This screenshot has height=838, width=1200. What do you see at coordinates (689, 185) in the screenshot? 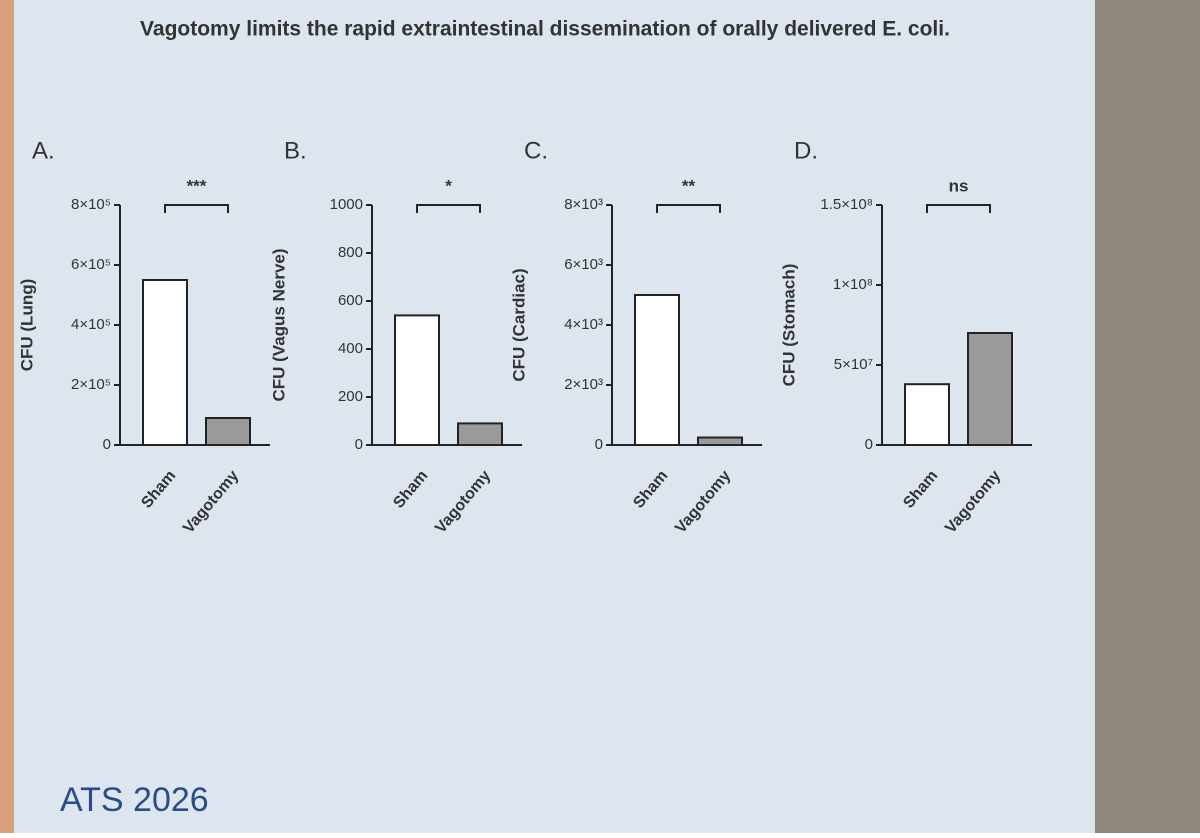
I see `significance-label: **` at bounding box center [689, 185].